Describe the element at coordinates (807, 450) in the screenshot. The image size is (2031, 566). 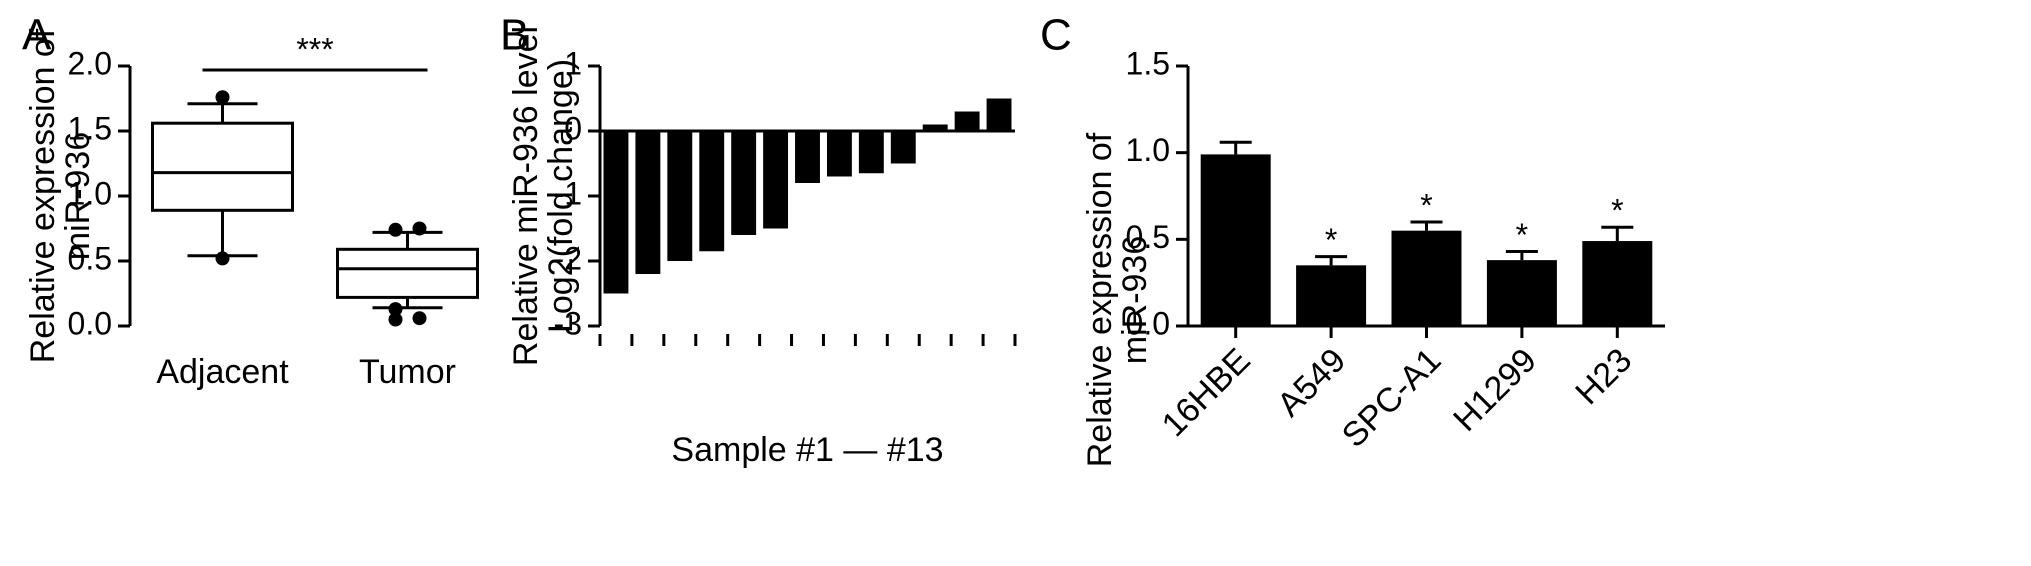
I see `x-axis-label: Sample #1 — #13` at that location.